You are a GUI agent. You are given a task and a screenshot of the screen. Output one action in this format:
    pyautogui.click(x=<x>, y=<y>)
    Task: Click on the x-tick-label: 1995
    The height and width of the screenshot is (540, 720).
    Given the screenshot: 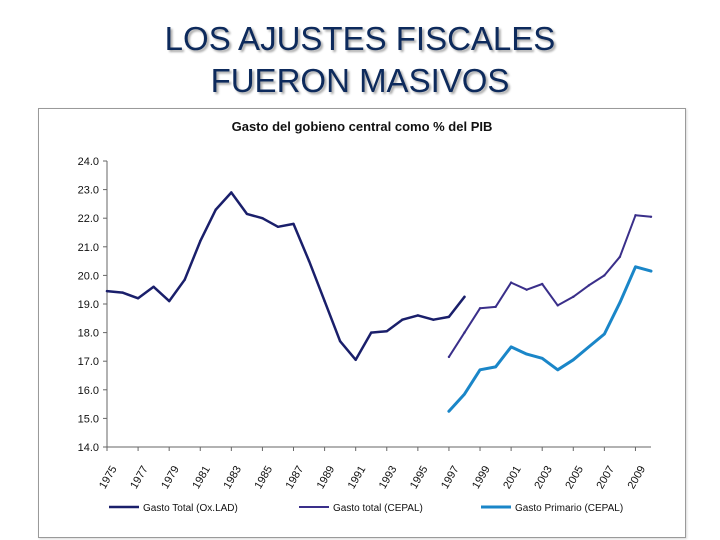 What is the action you would take?
    pyautogui.click(x=419, y=477)
    